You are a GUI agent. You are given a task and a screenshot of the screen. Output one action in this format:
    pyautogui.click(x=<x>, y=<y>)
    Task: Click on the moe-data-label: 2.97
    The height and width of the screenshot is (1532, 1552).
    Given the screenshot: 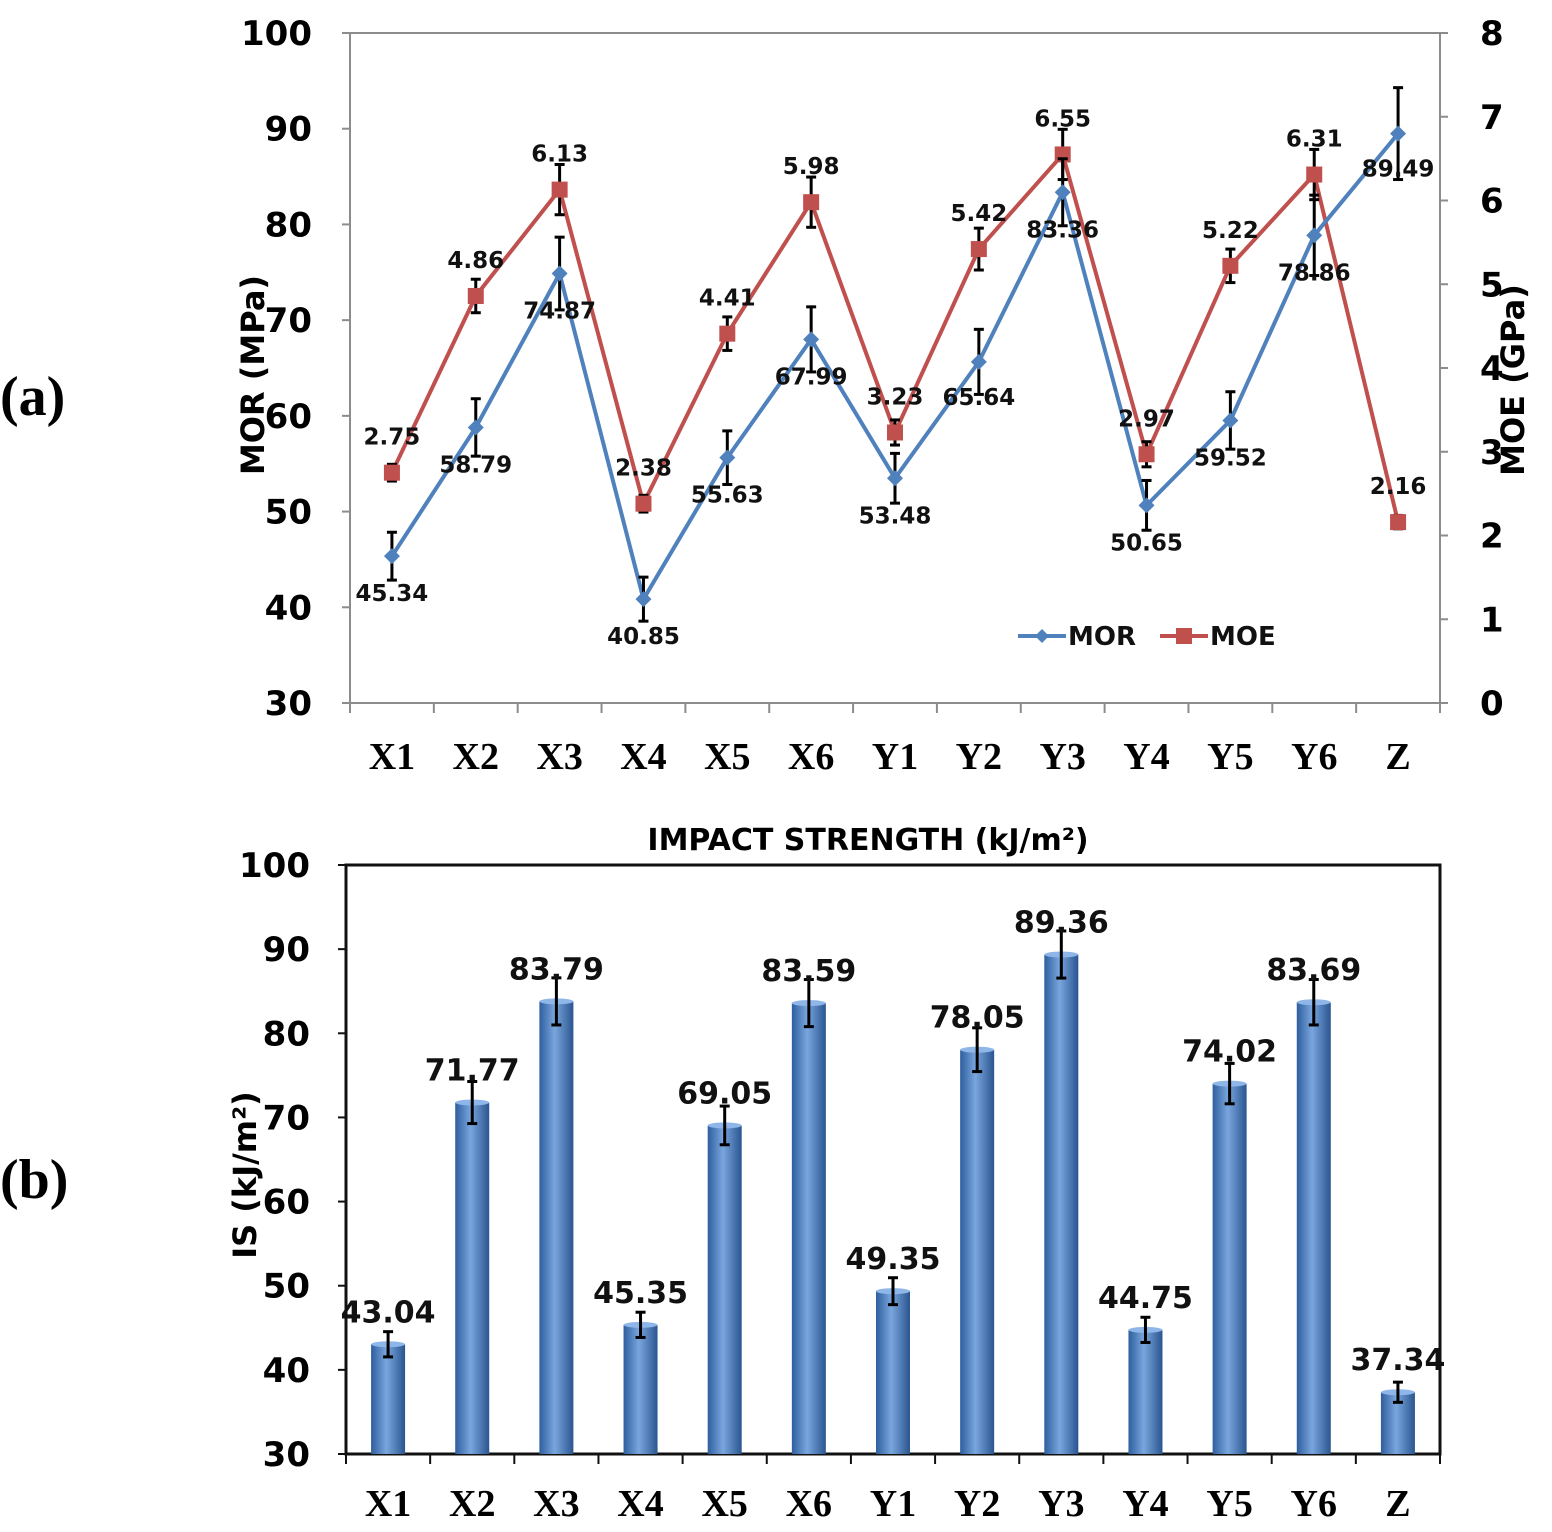 What is the action you would take?
    pyautogui.click(x=1146, y=419)
    